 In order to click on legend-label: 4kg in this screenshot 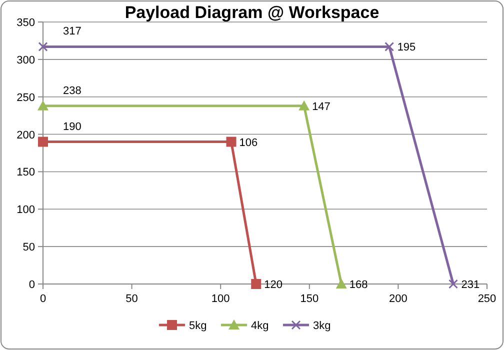, I will do `click(260, 326)`.